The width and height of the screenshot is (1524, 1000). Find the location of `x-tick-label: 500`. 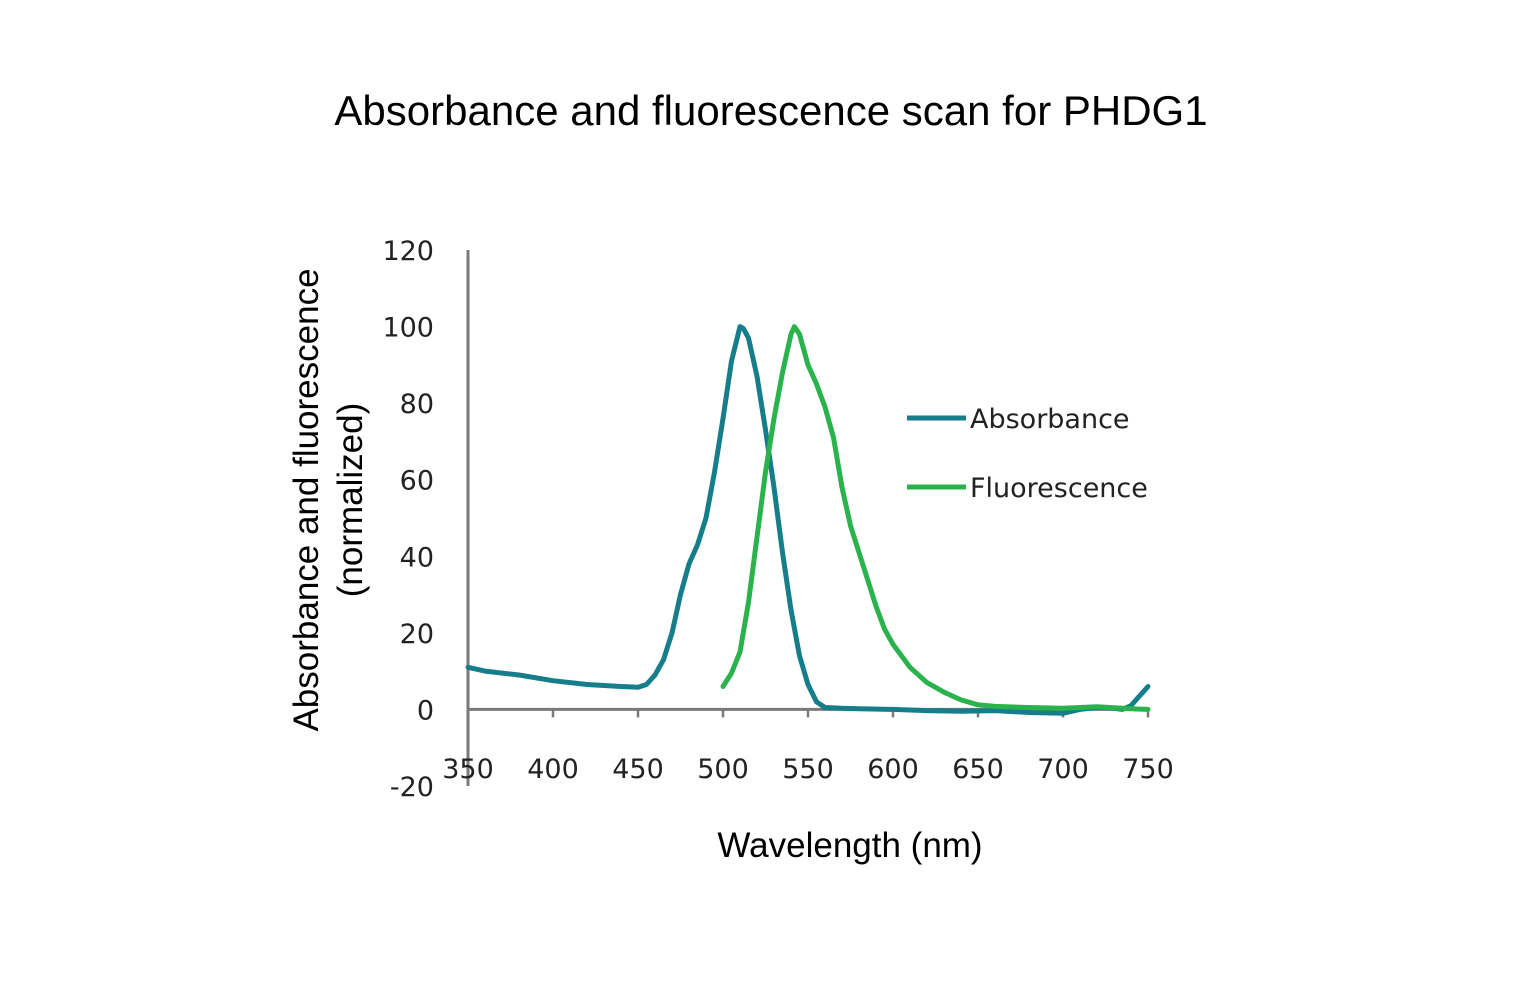

x-tick-label: 500 is located at coordinates (723, 769).